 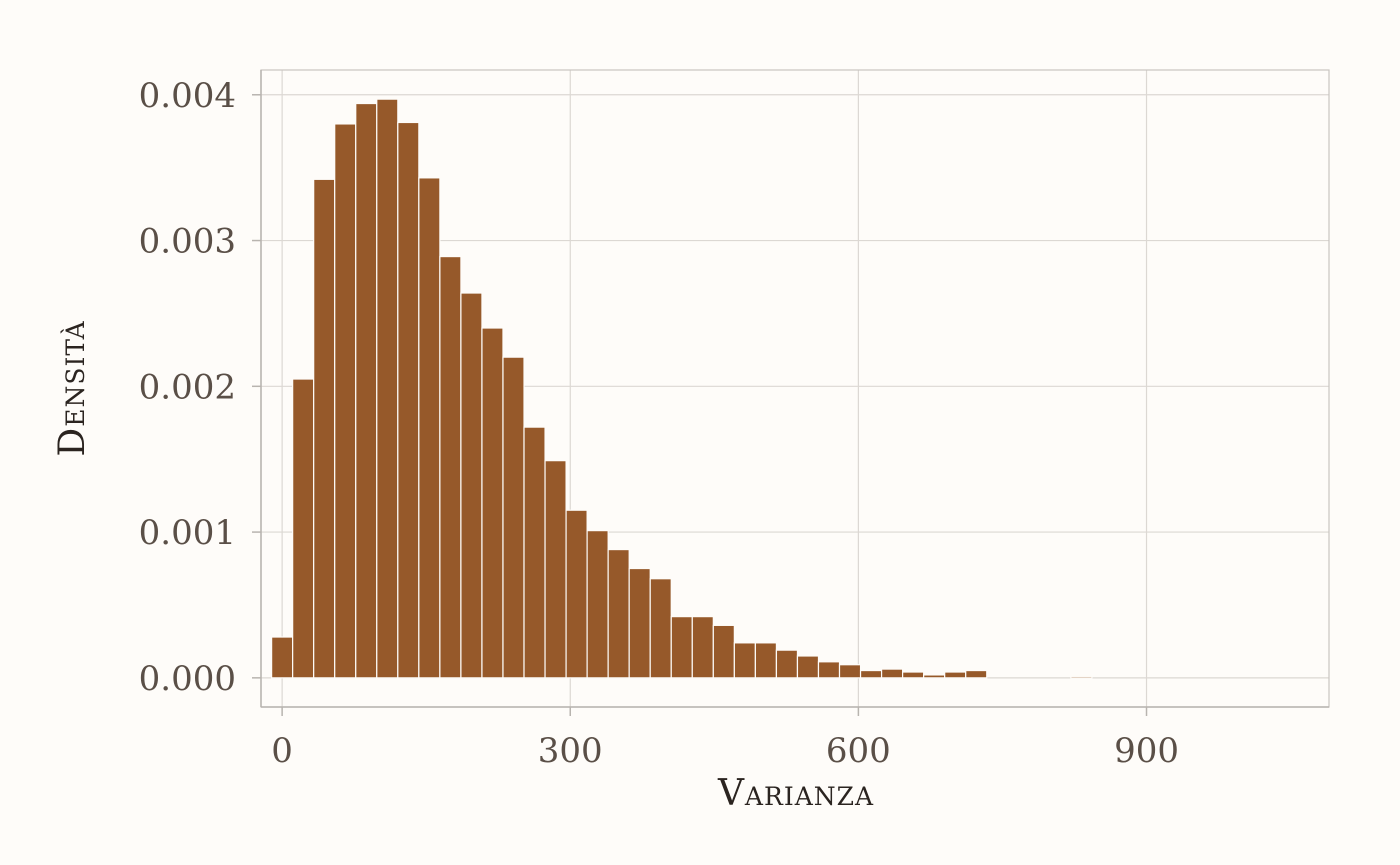 I want to click on x-tick-label: 0, so click(x=282, y=751).